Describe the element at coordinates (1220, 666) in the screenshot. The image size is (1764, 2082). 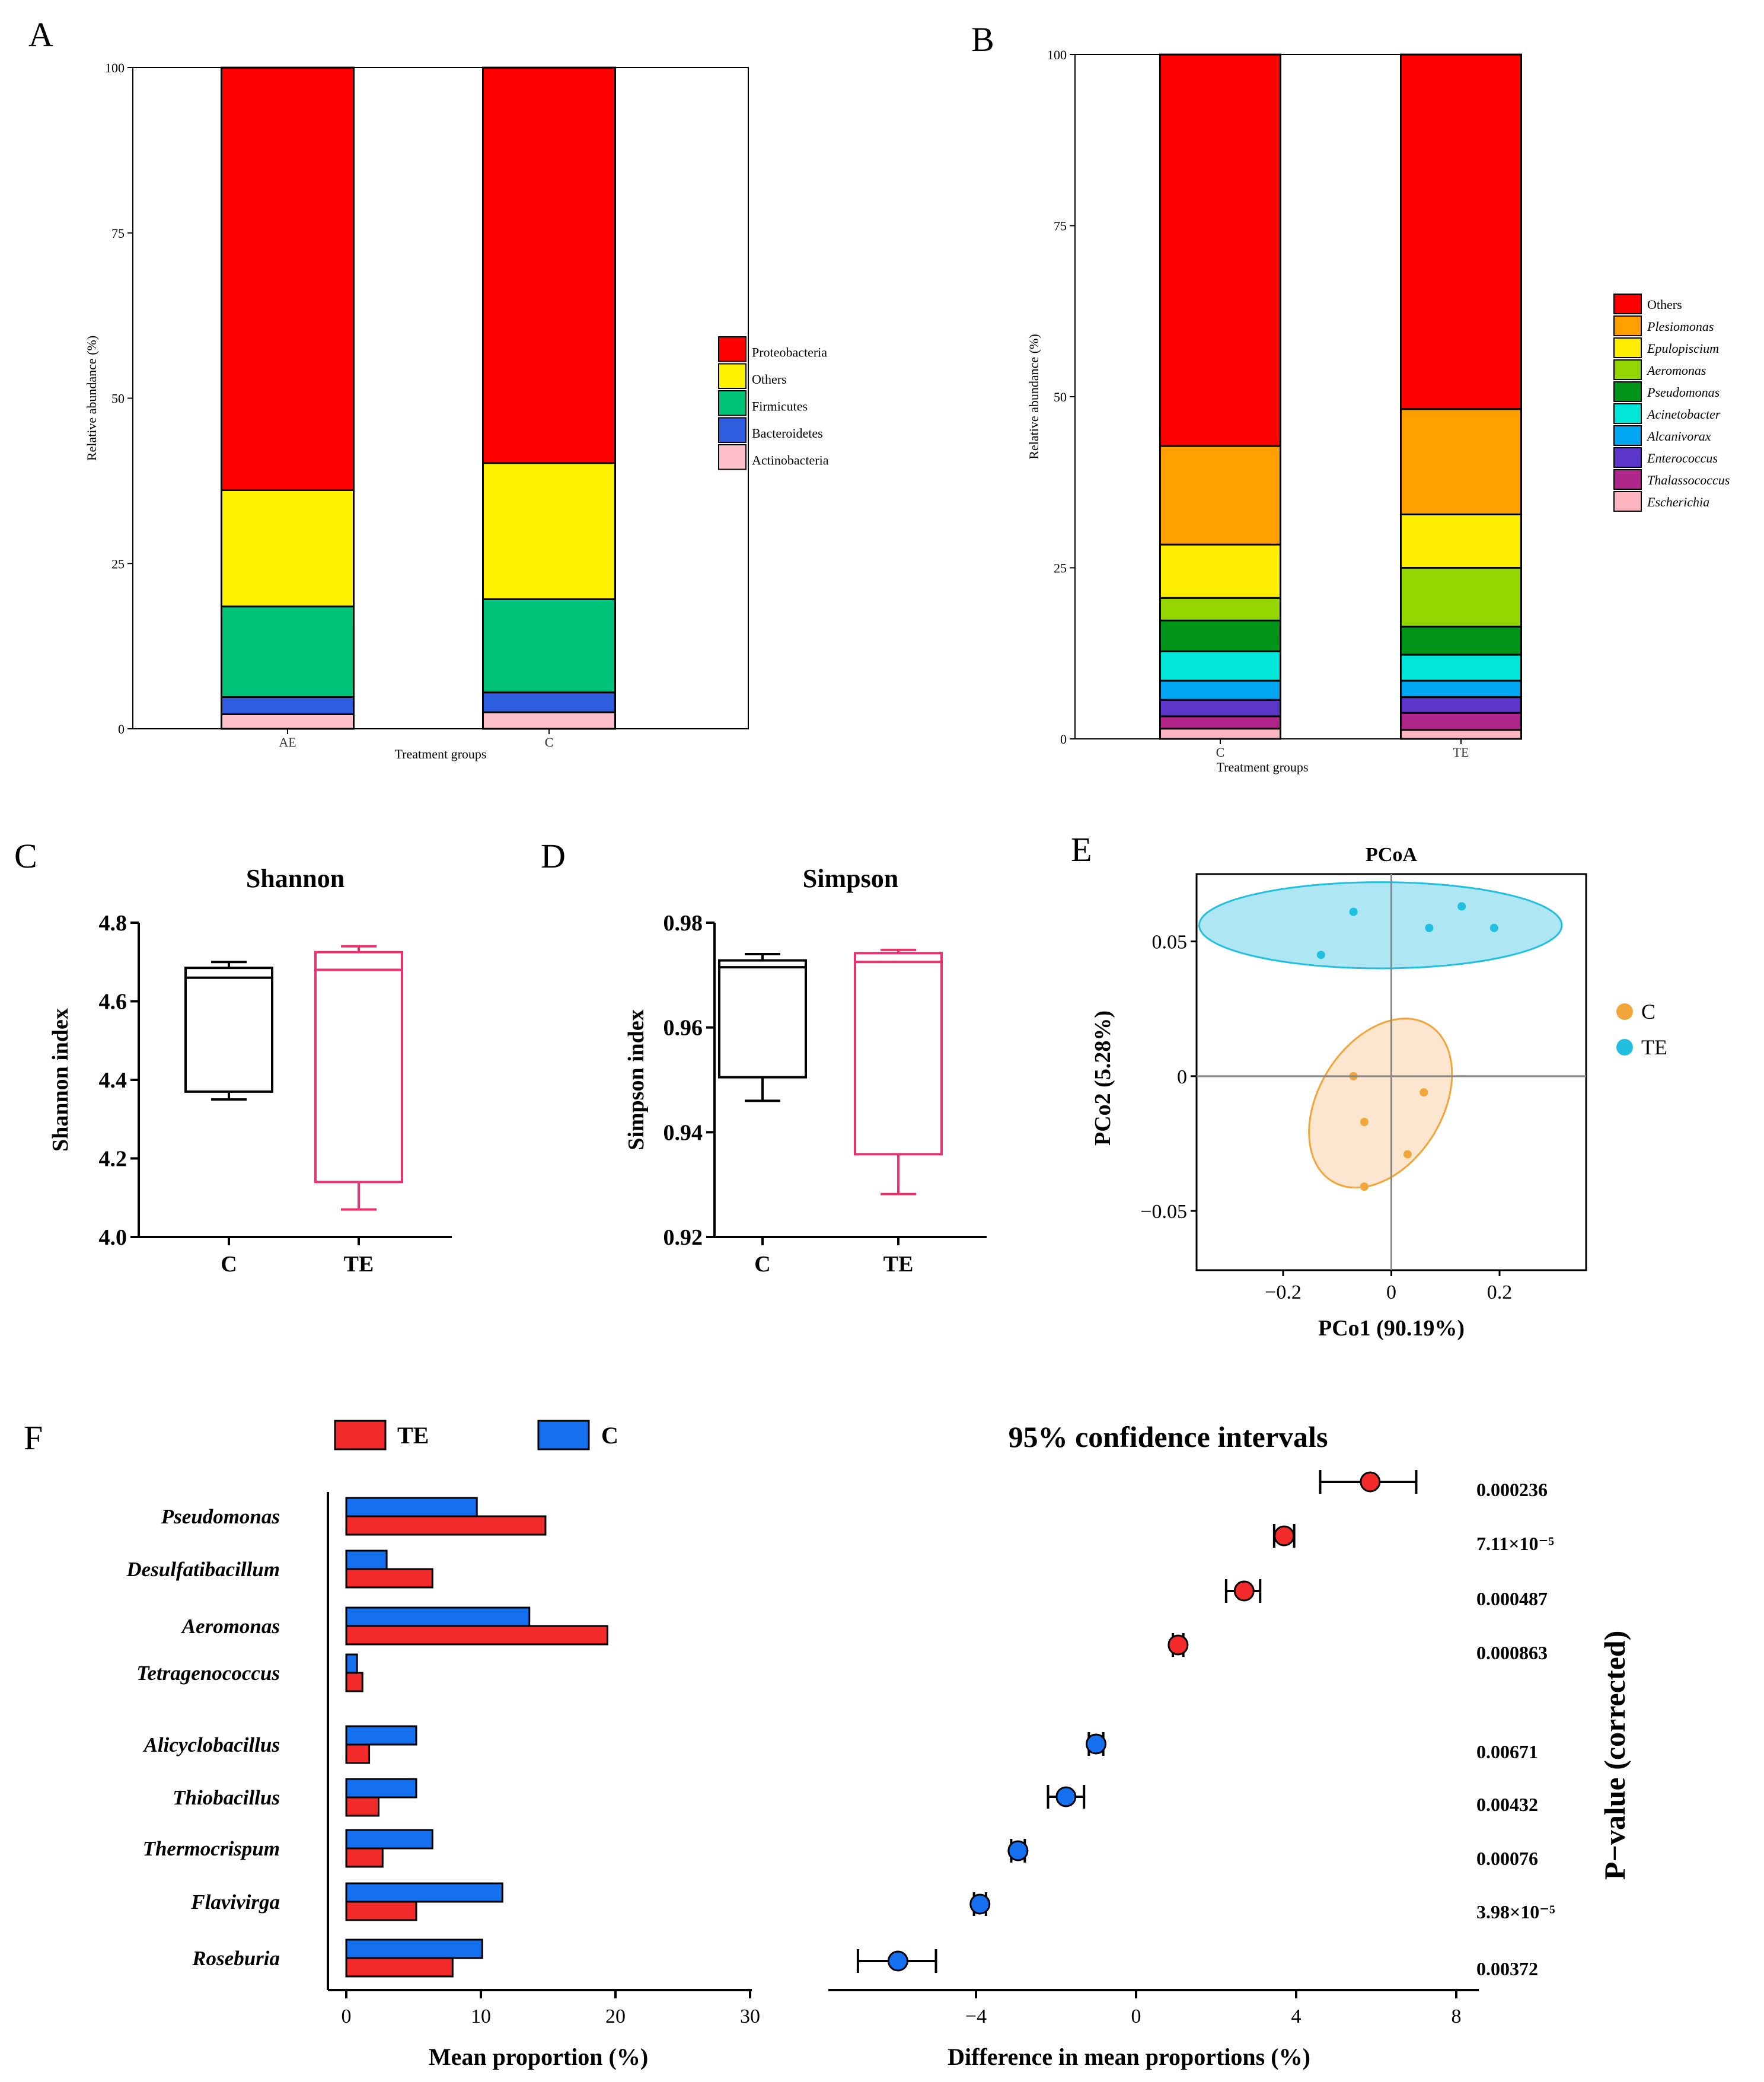
I see `bar-segment-acinetobacter` at that location.